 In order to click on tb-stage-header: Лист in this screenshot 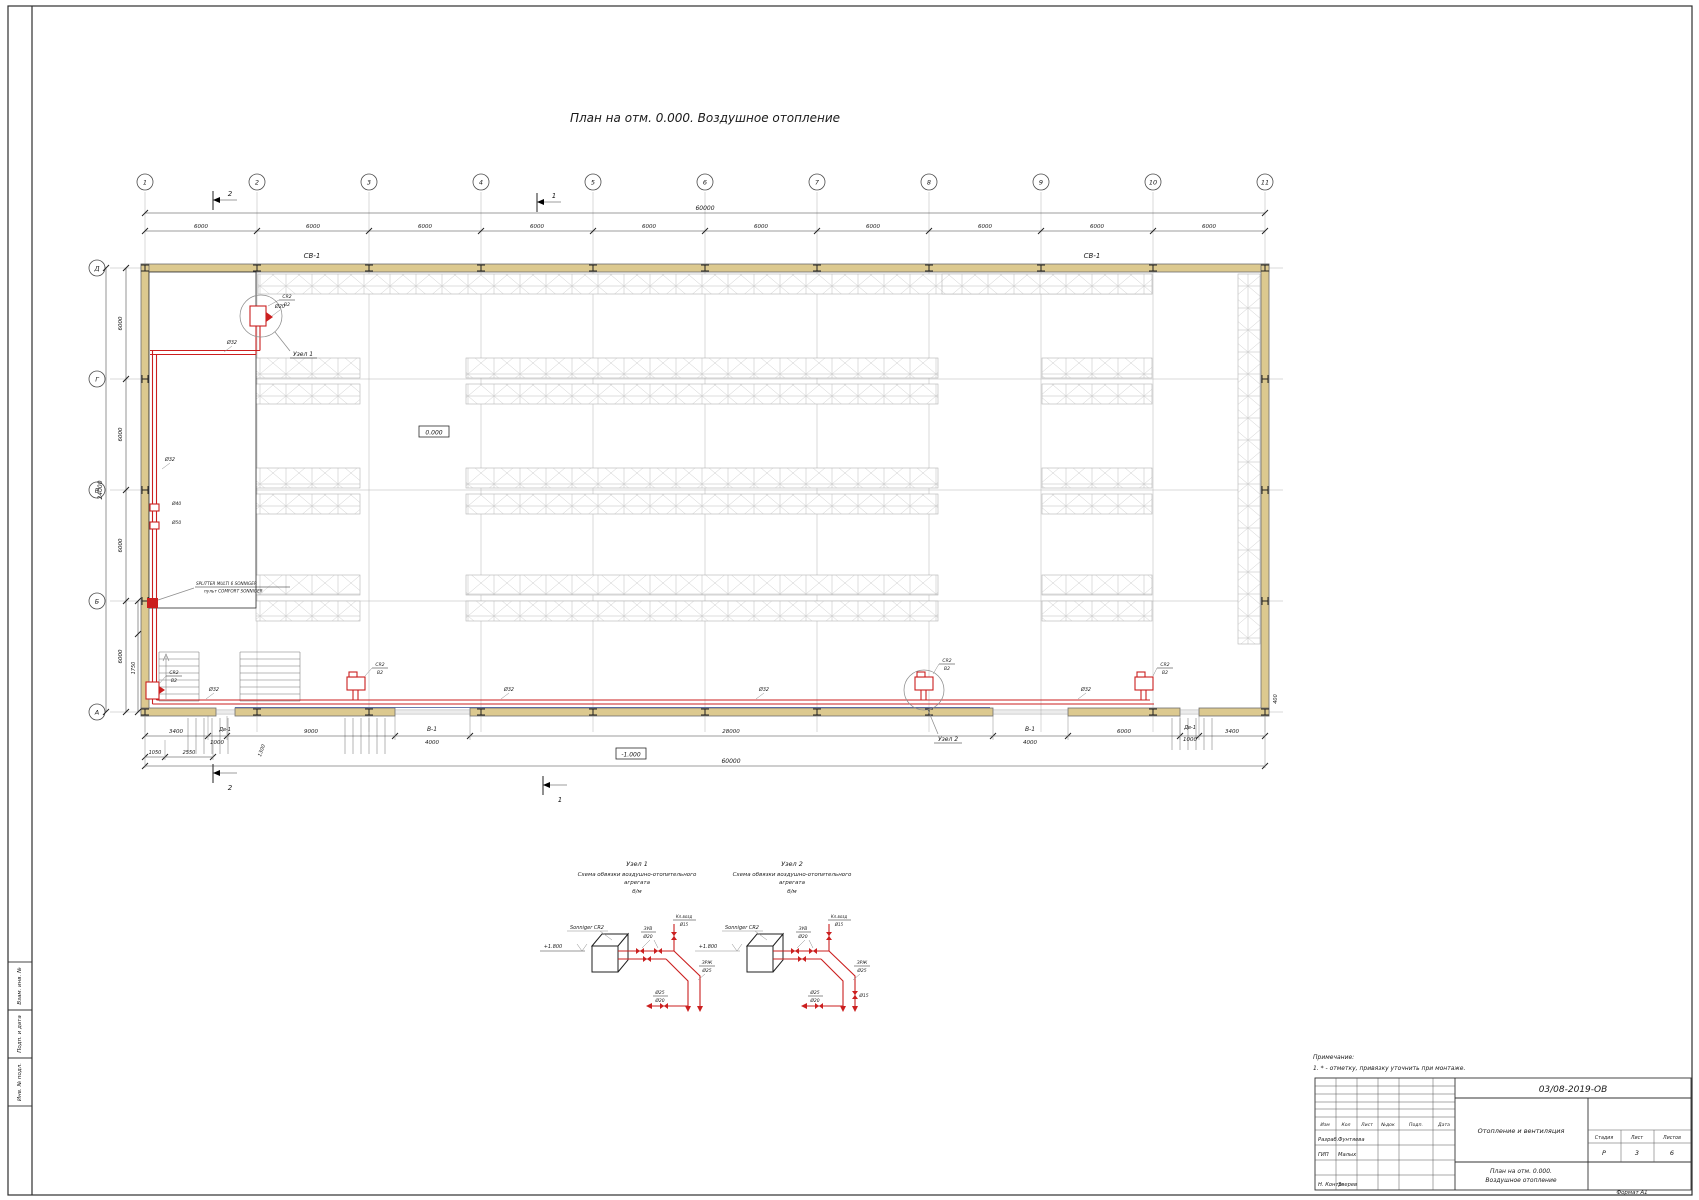, I will do `click(1636, 1138)`.